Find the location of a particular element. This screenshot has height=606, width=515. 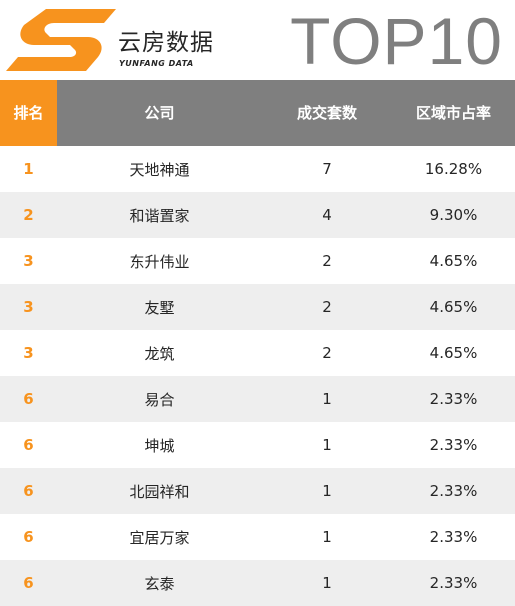

company-cell: 龙筑 is located at coordinates (159, 353).